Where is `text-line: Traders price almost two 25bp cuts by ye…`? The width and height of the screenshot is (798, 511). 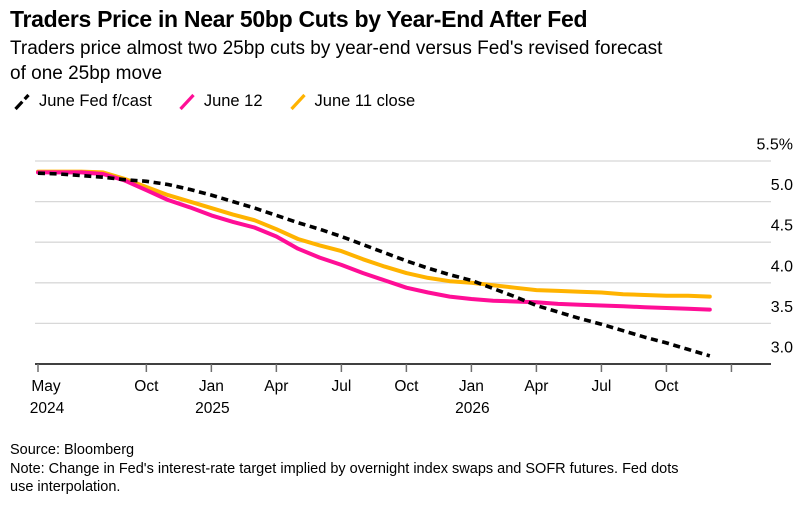 text-line: Traders price almost two 25bp cuts by ye… is located at coordinates (336, 48).